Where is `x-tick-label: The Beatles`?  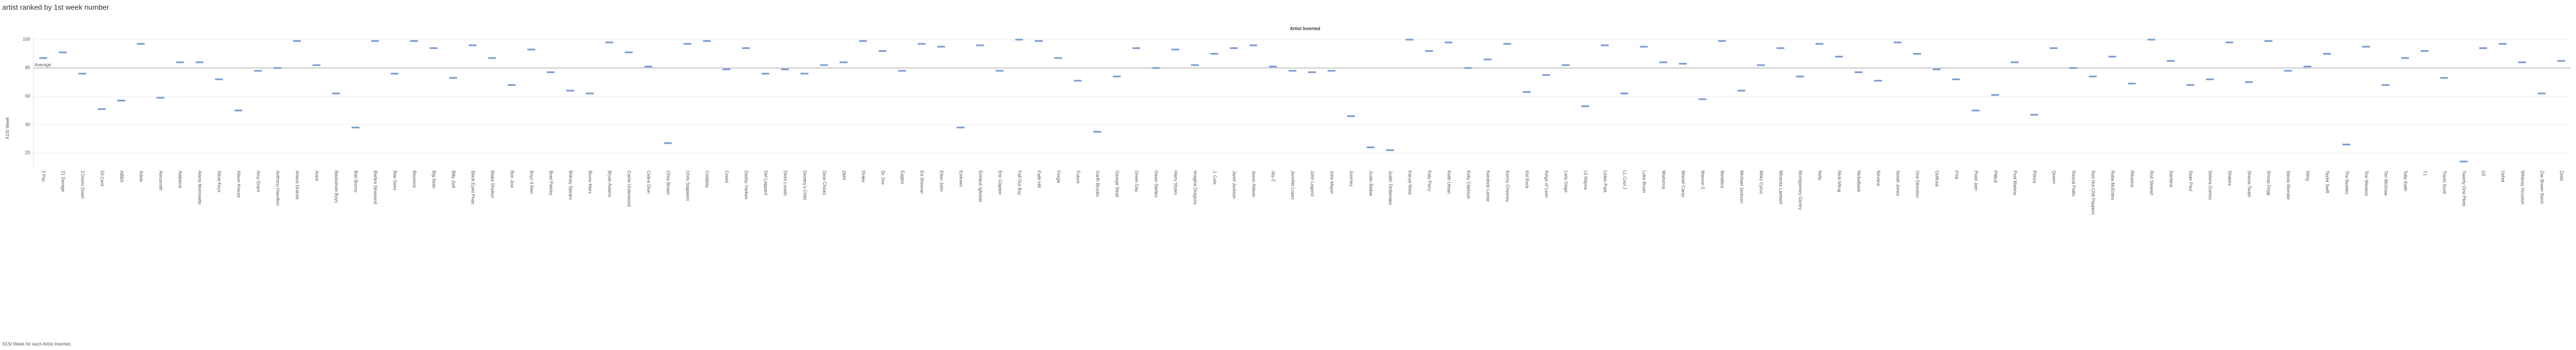 x-tick-label: The Beatles is located at coordinates (2346, 183).